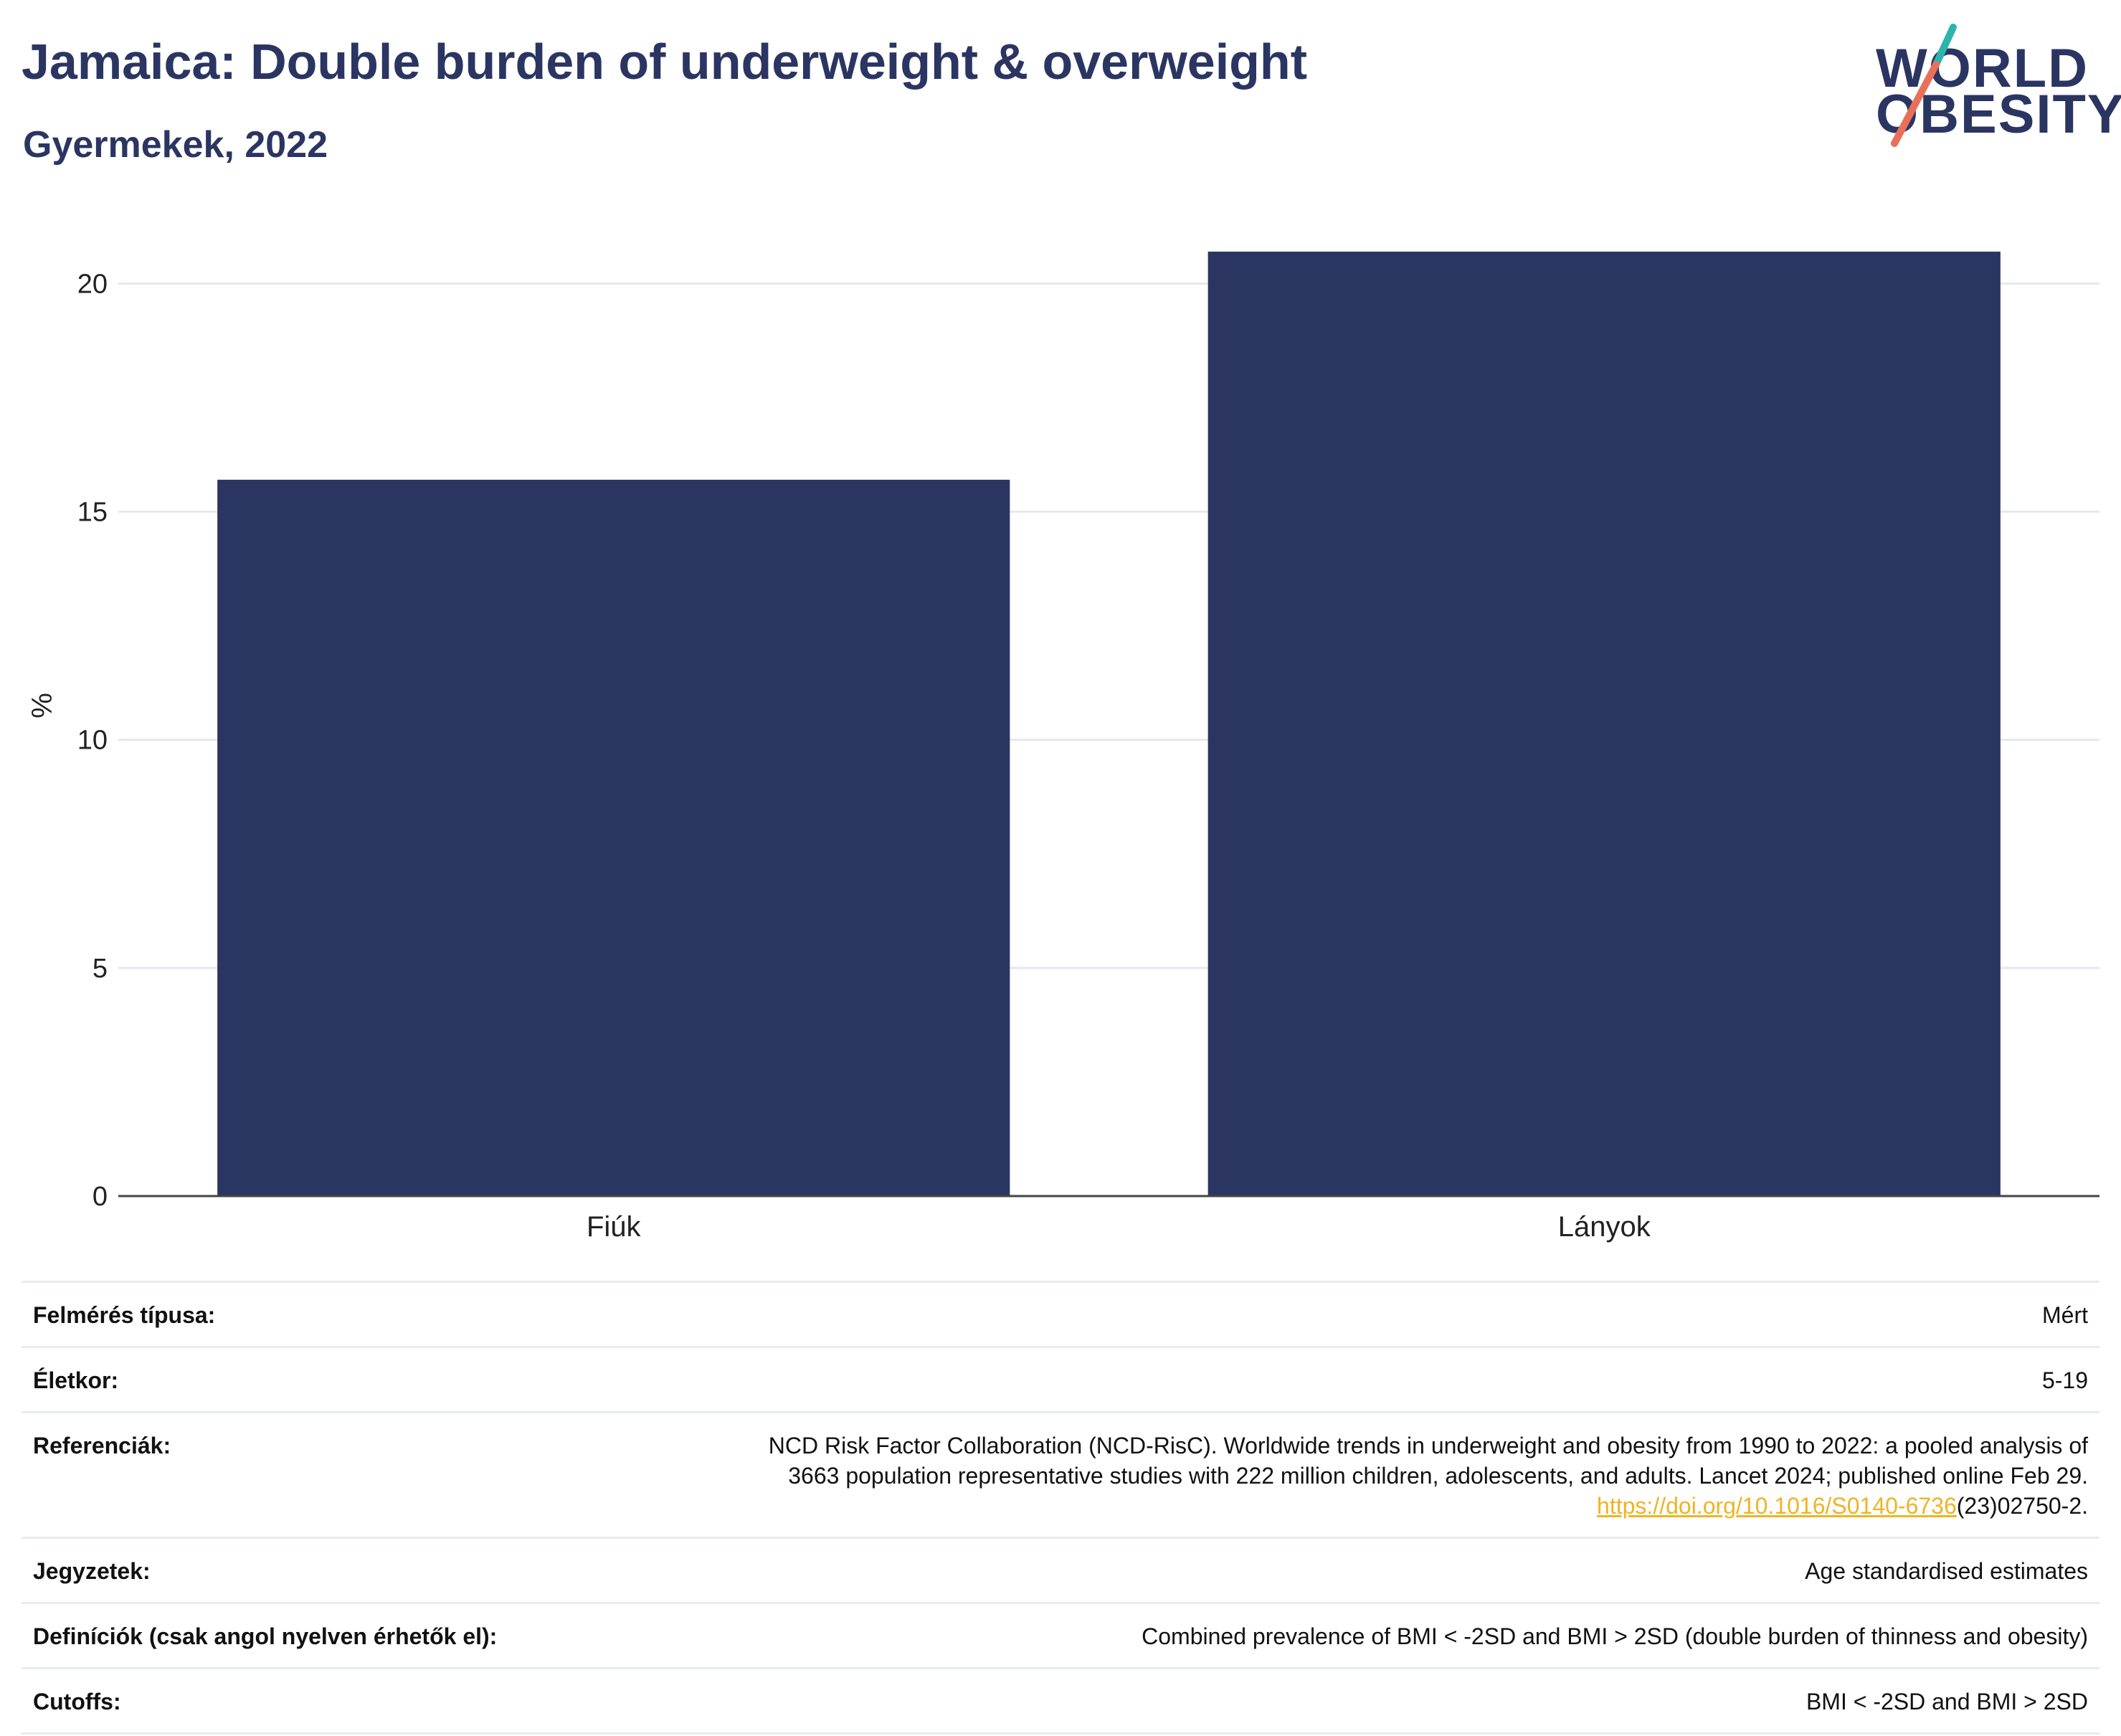 This screenshot has width=2121, height=1736. What do you see at coordinates (1924, 85) in the screenshot?
I see `logo-slash-icon` at bounding box center [1924, 85].